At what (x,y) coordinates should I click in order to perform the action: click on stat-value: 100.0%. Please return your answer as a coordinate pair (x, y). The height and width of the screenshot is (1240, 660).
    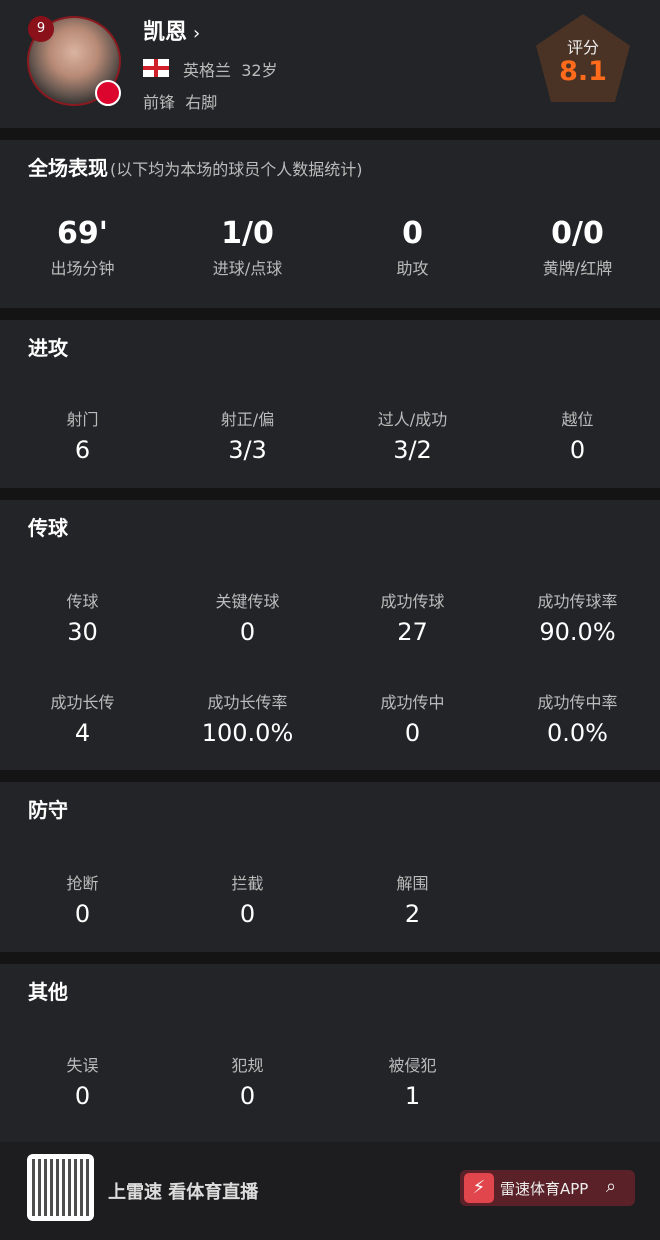
    Looking at the image, I should click on (247, 733).